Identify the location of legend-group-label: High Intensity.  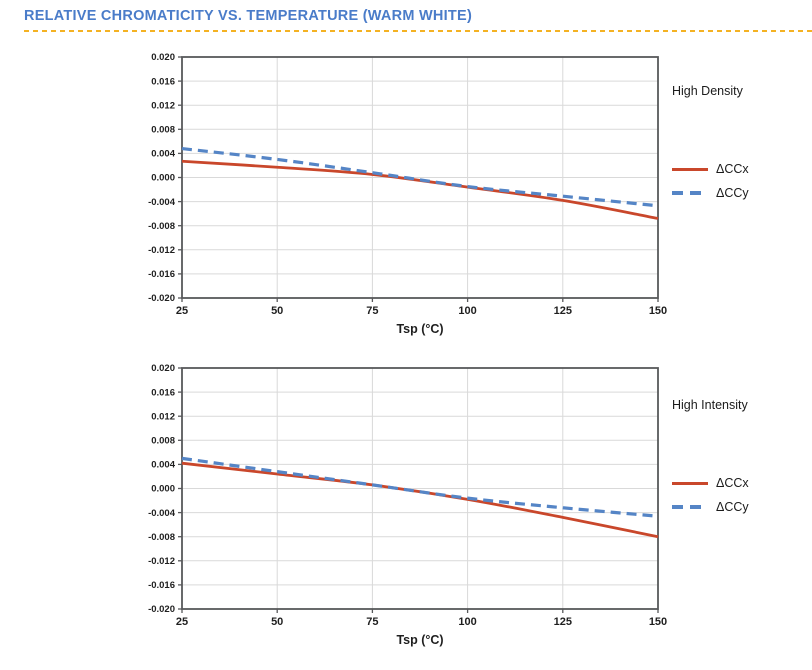
(710, 405).